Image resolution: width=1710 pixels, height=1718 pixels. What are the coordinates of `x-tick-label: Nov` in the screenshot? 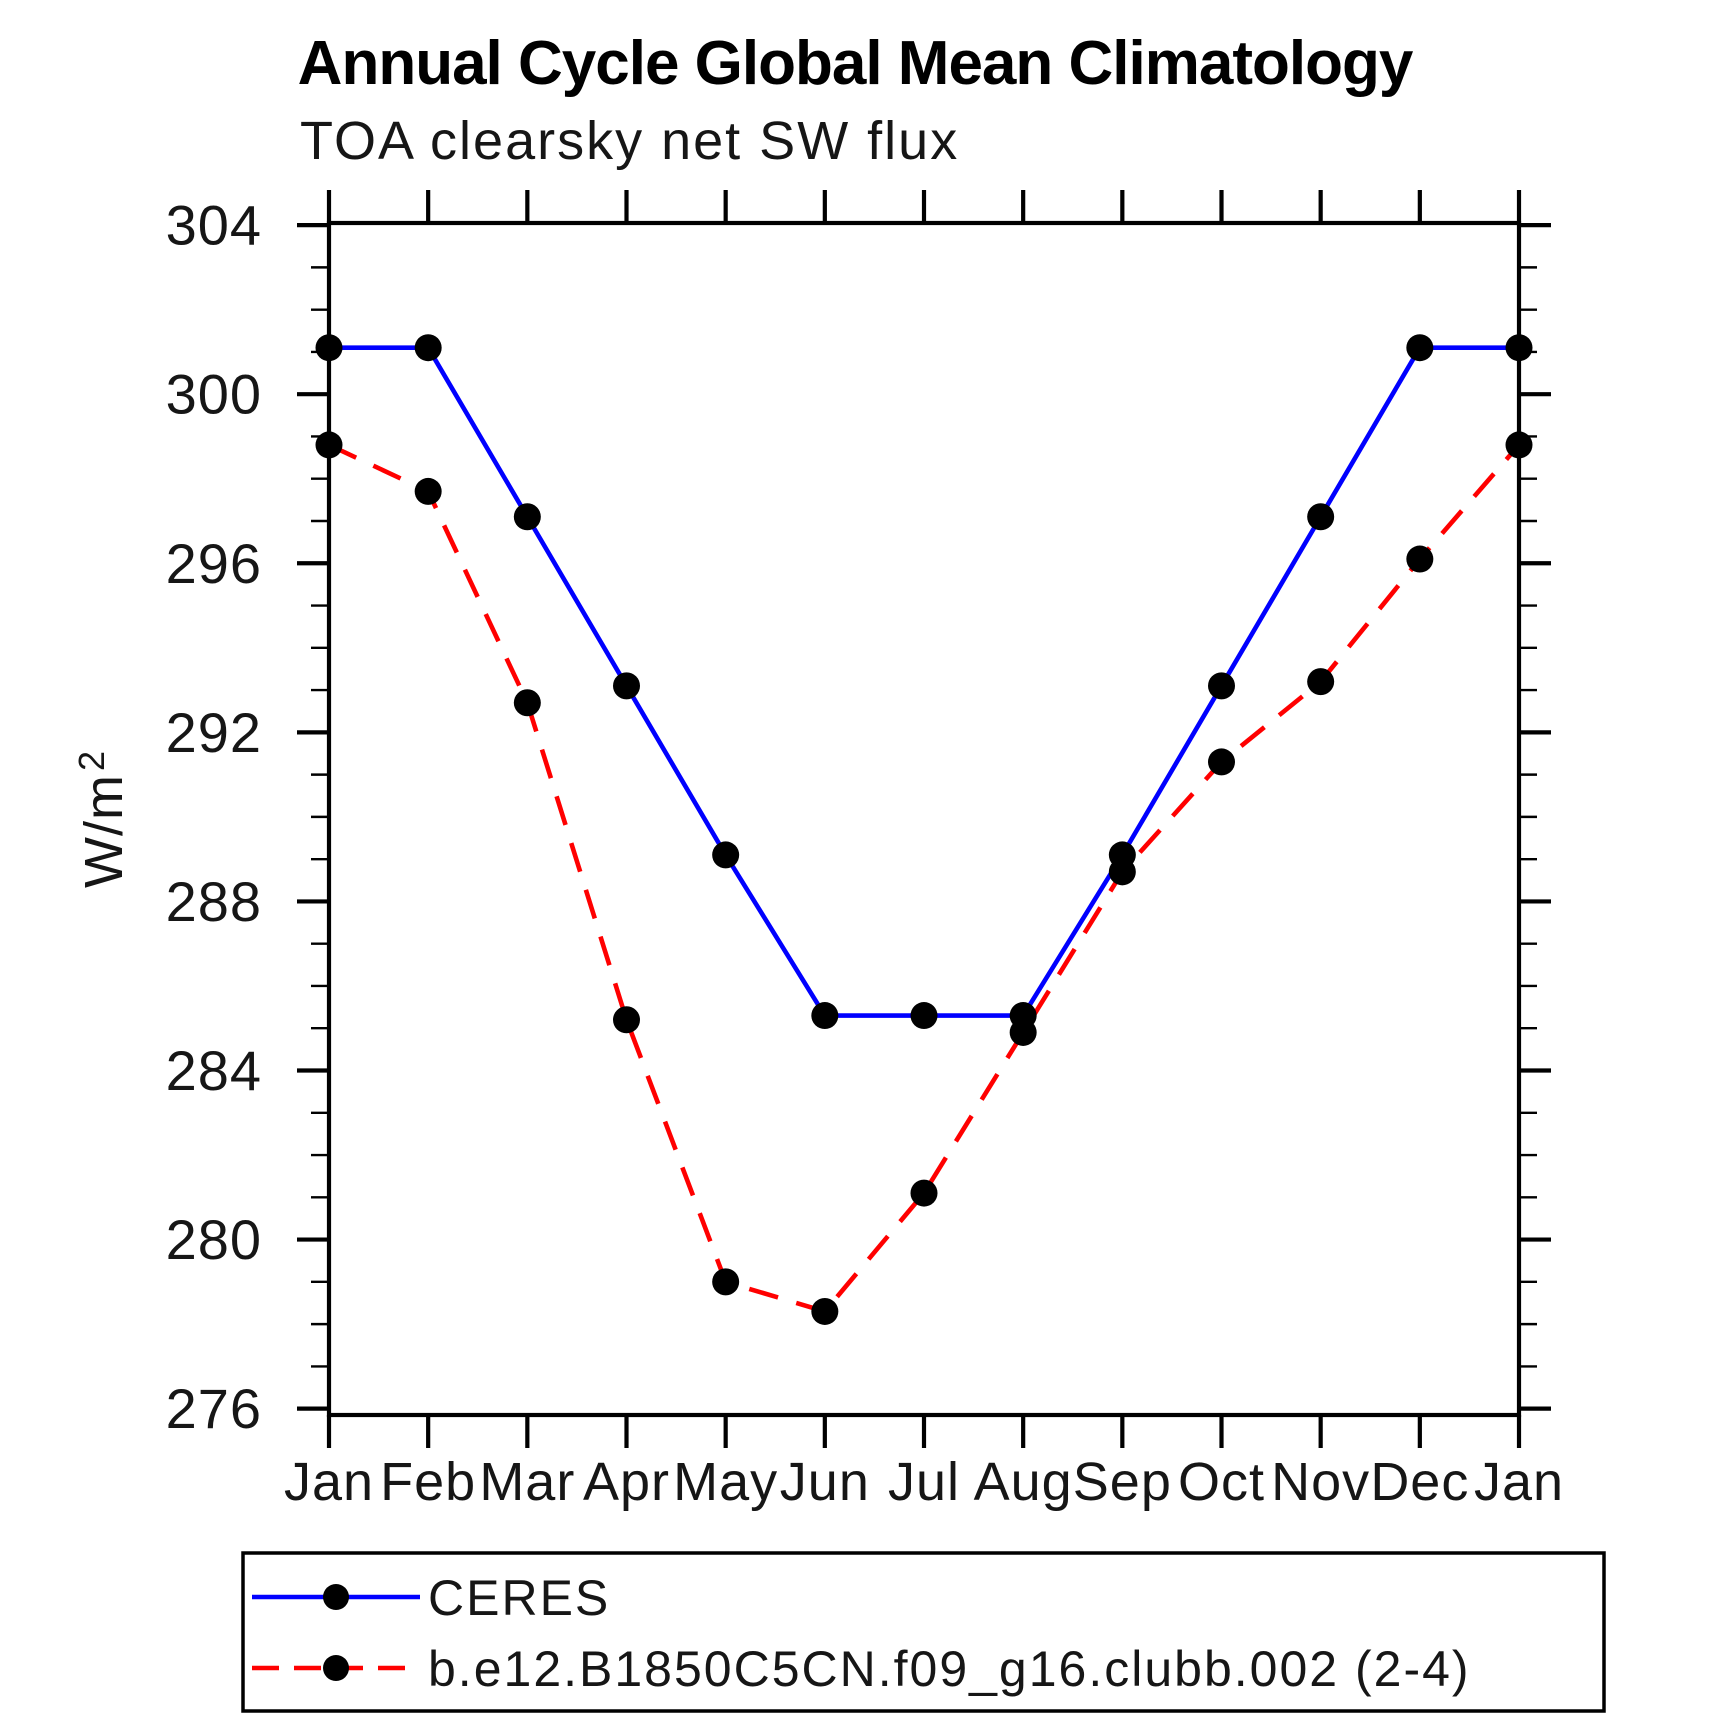 It's located at (1320, 1482).